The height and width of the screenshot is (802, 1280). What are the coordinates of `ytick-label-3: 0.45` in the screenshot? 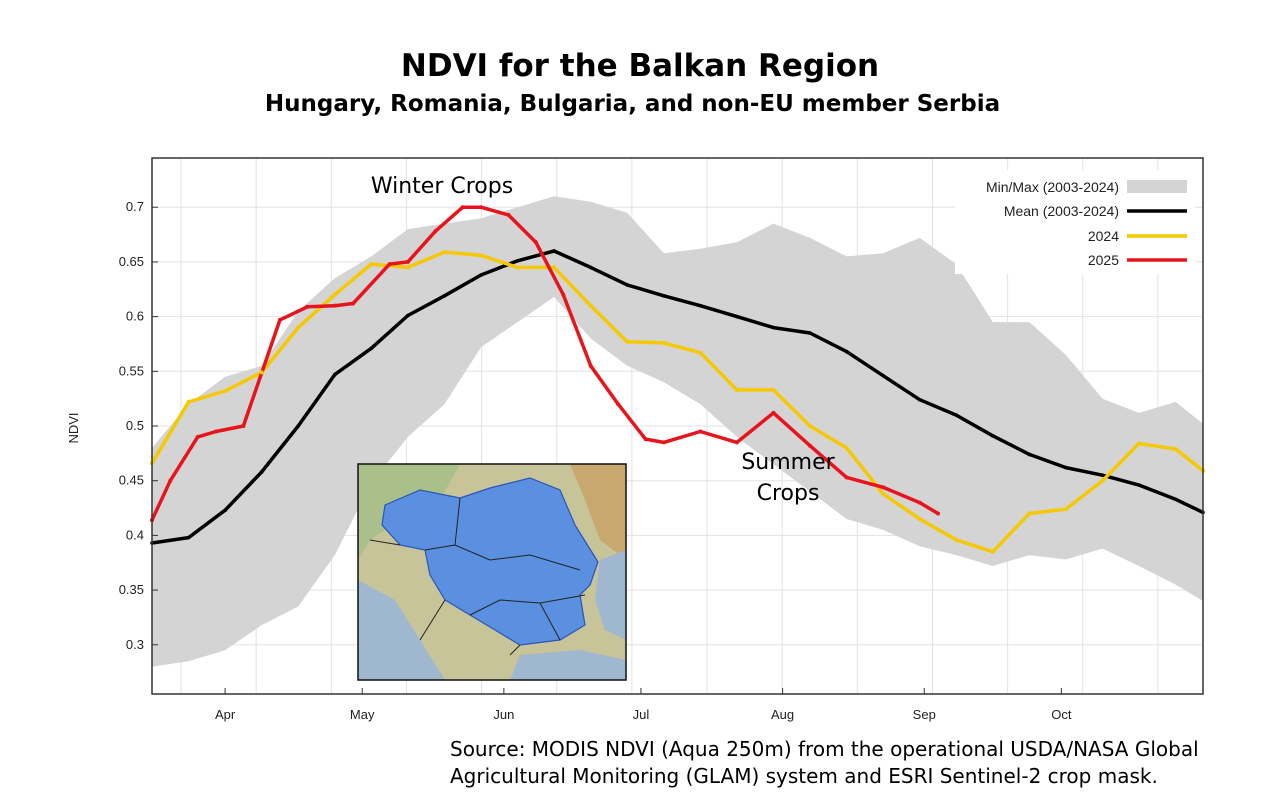 It's located at (131, 480).